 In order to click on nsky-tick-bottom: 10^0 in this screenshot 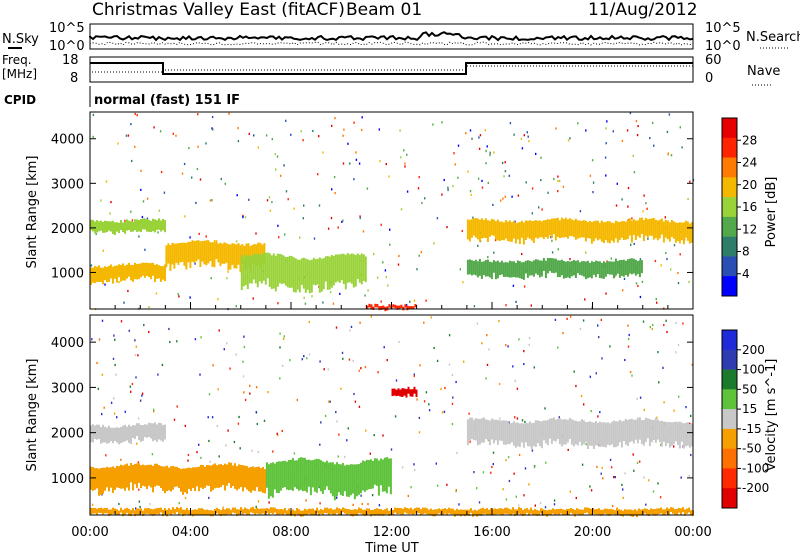, I will do `click(67, 46)`.